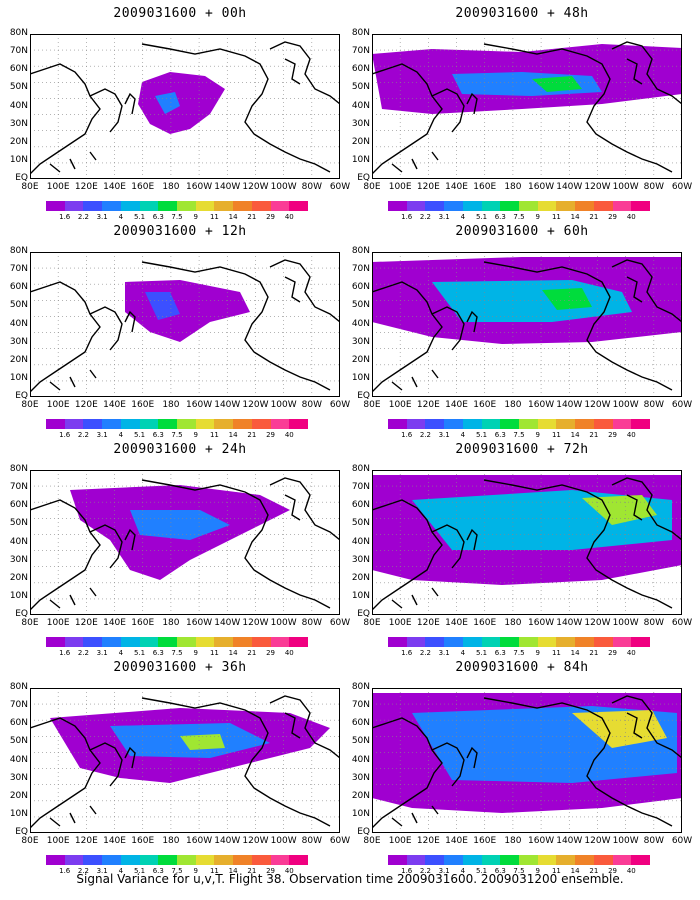  What do you see at coordinates (271, 435) in the screenshot?
I see `colorbar-tick-label: 29` at bounding box center [271, 435].